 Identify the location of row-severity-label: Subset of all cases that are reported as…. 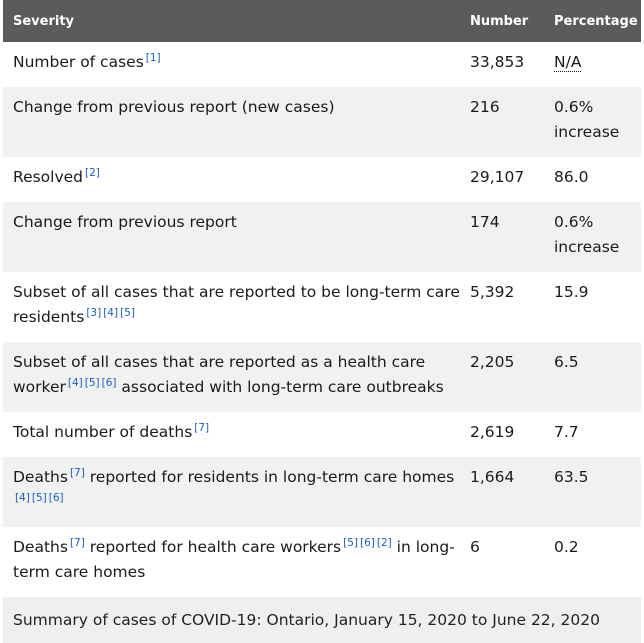
(236, 377).